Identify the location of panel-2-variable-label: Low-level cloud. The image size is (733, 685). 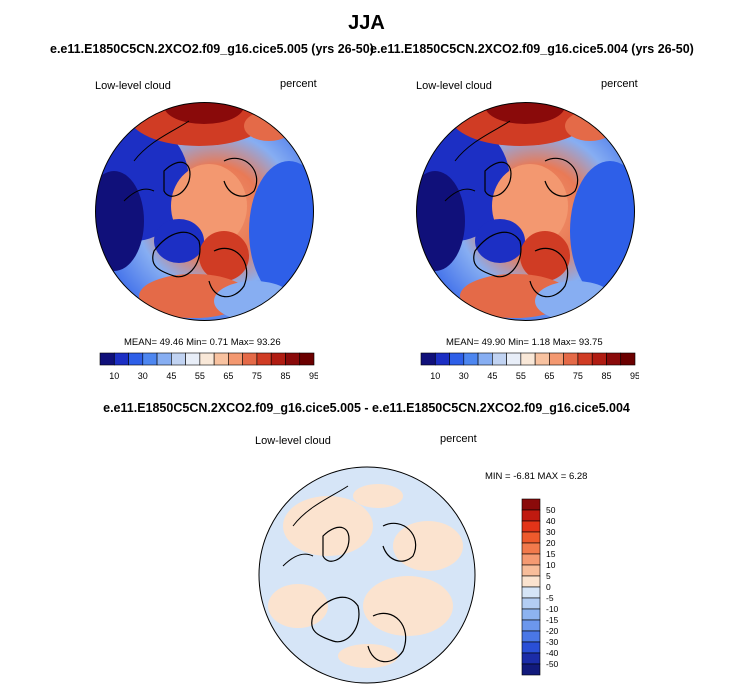
(454, 86).